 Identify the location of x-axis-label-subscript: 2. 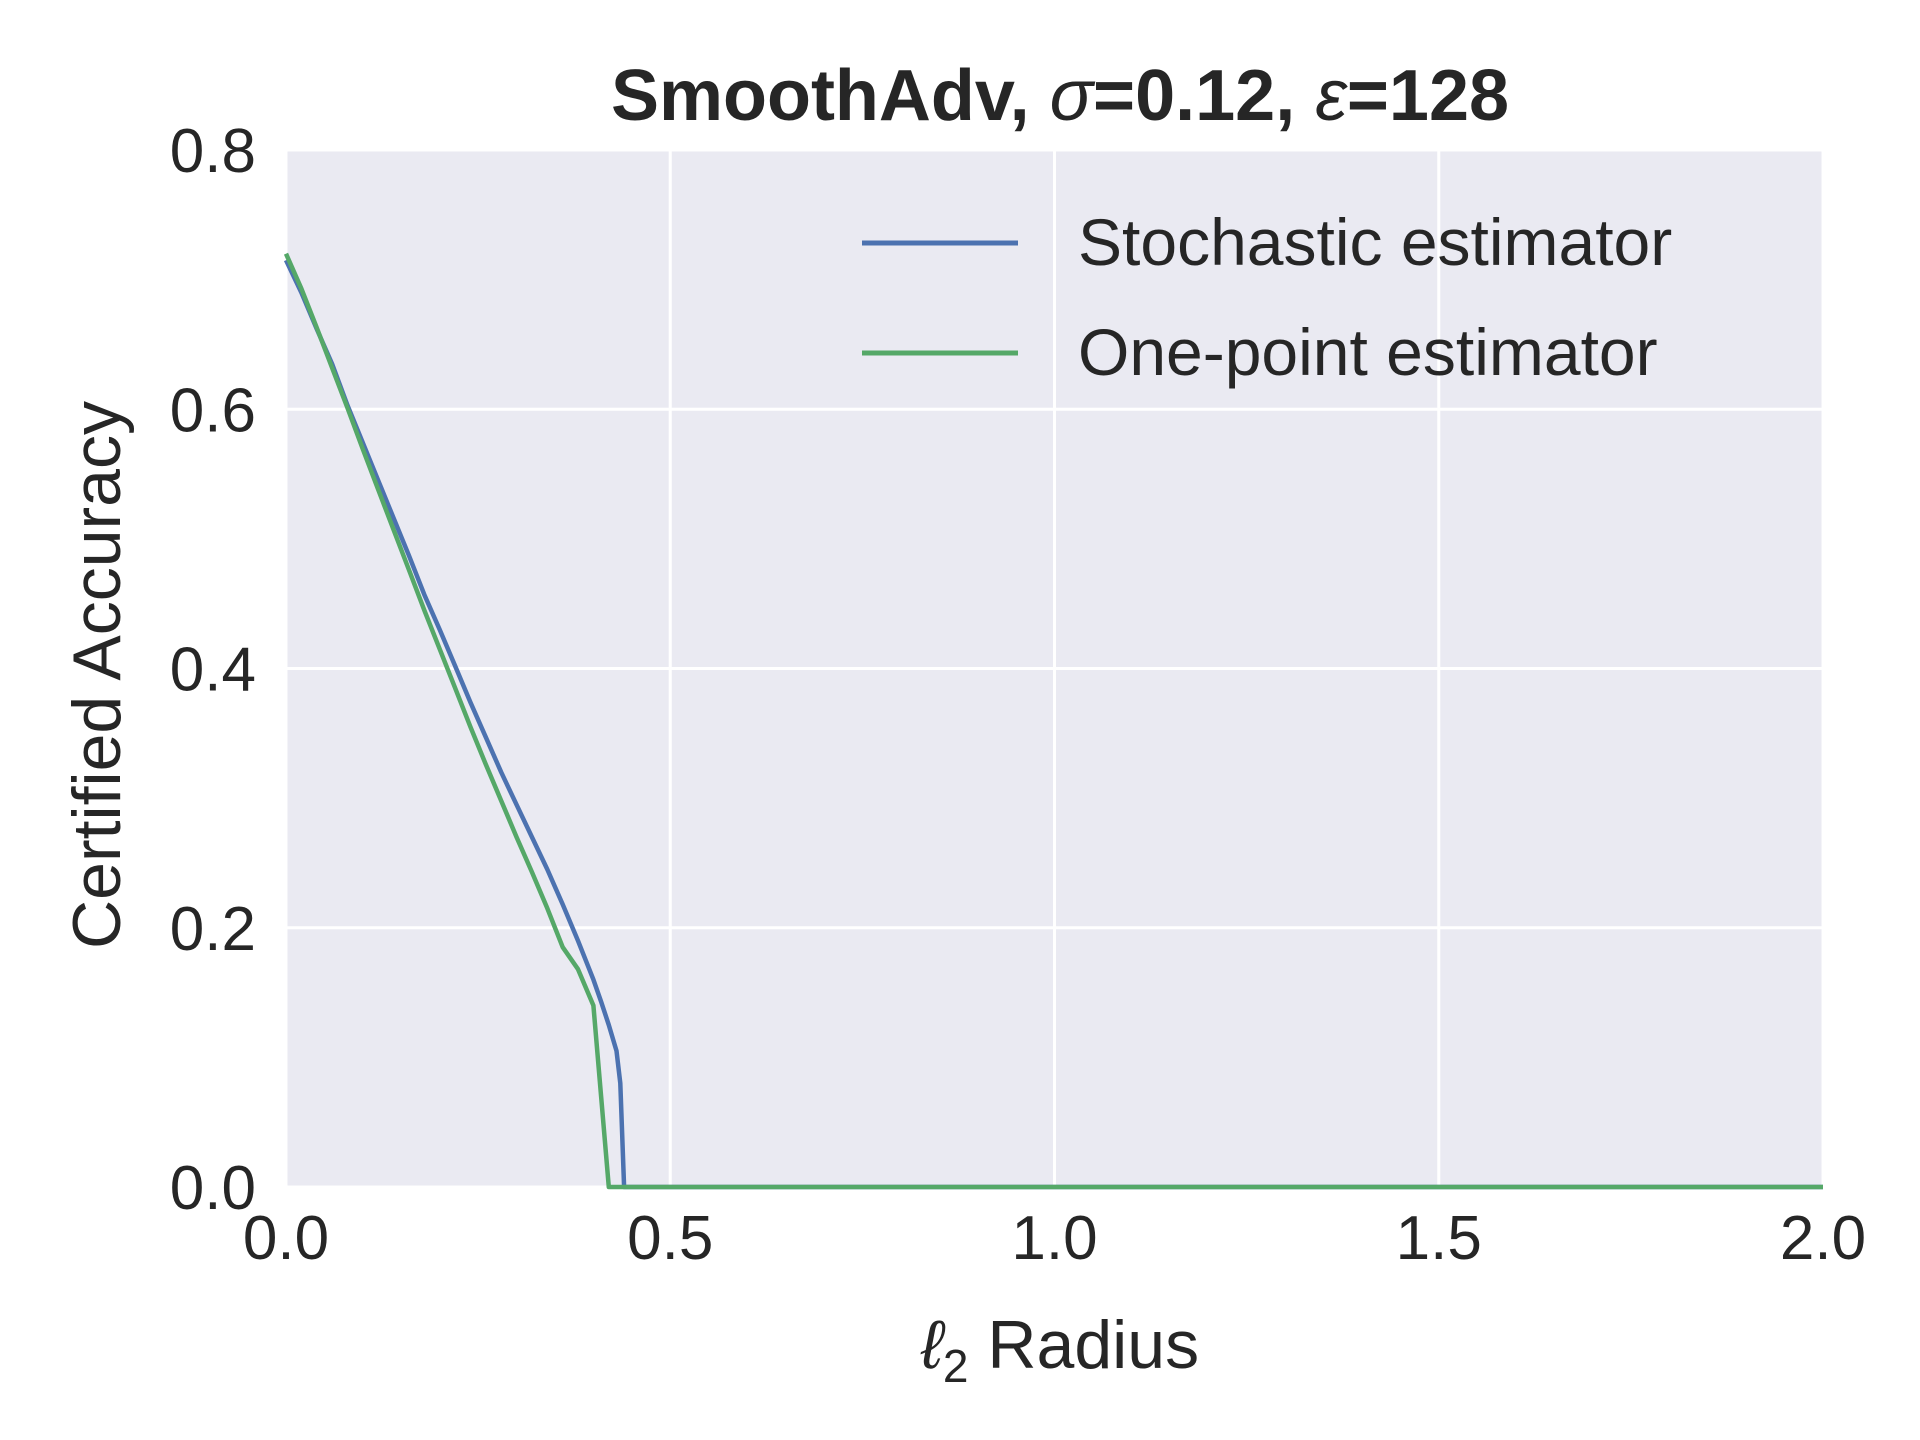
(956, 1366).